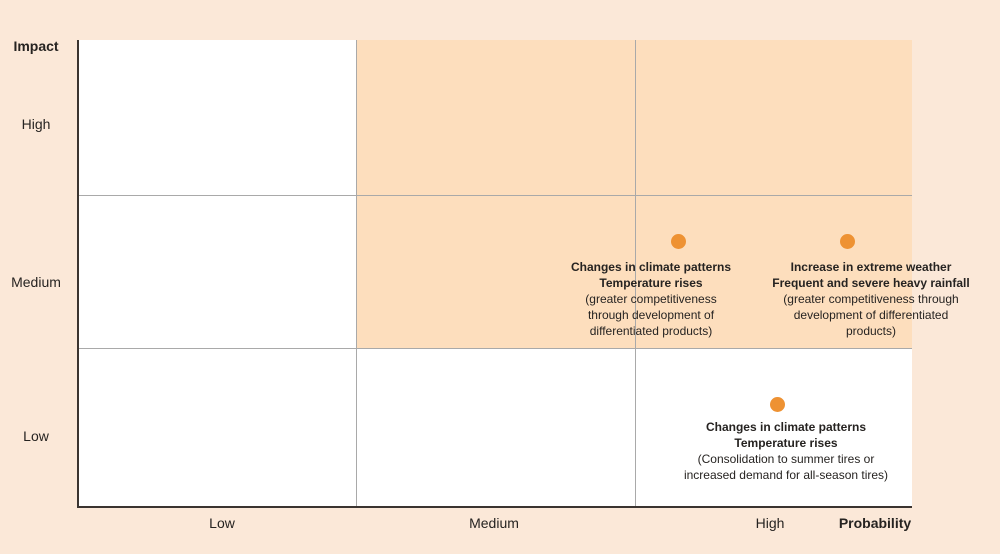 Image resolution: width=1000 pixels, height=554 pixels. I want to click on risk-note-line: increased demand for all-season tires), so click(786, 475).